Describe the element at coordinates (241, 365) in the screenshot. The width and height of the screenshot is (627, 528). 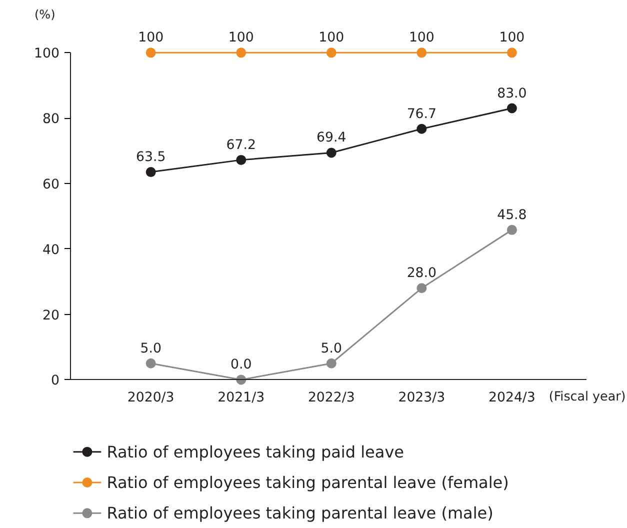
I see `data-label: 0.0` at that location.